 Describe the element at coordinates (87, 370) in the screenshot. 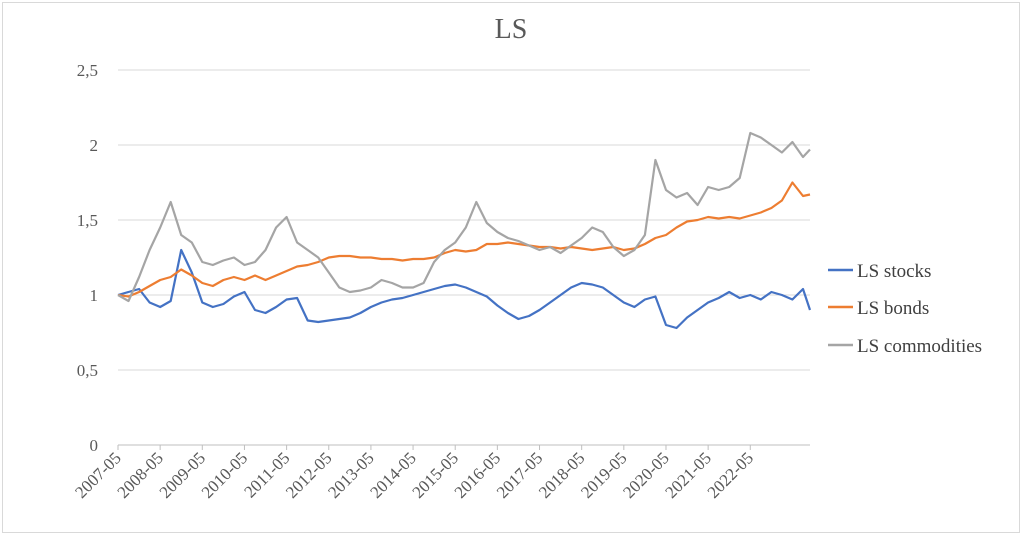

I see `y-tick-label: 0,5` at that location.